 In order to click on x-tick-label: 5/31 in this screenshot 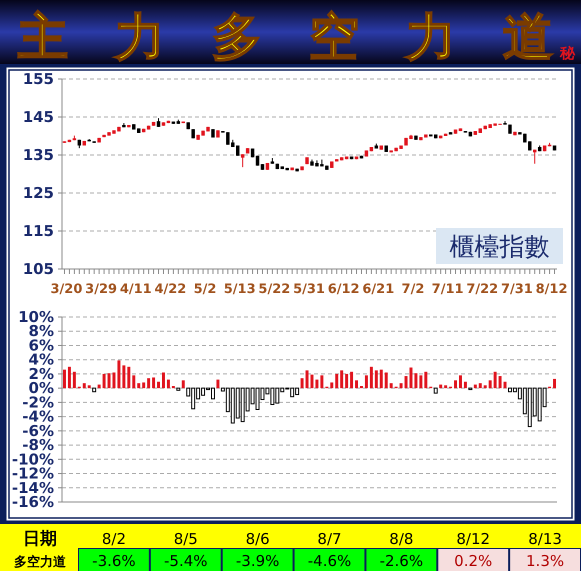, I will do `click(309, 289)`.